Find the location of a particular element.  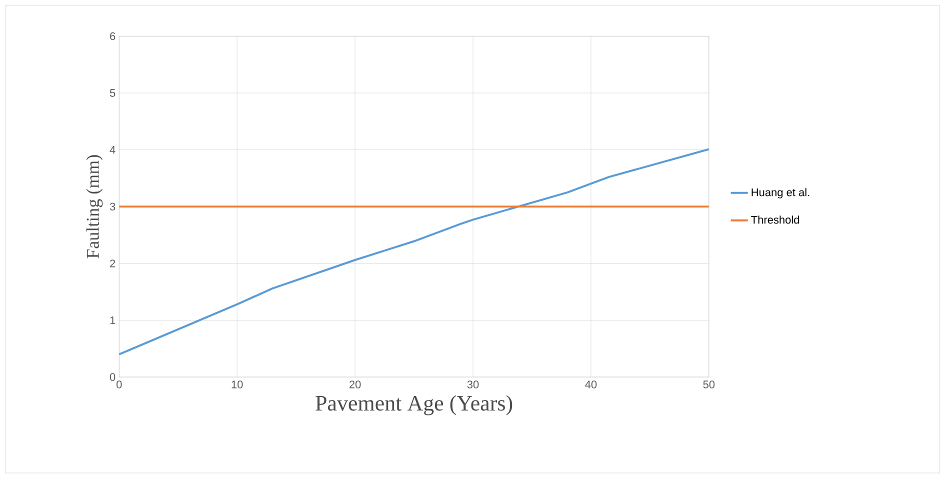

y-tick-label: 5 is located at coordinates (113, 93).